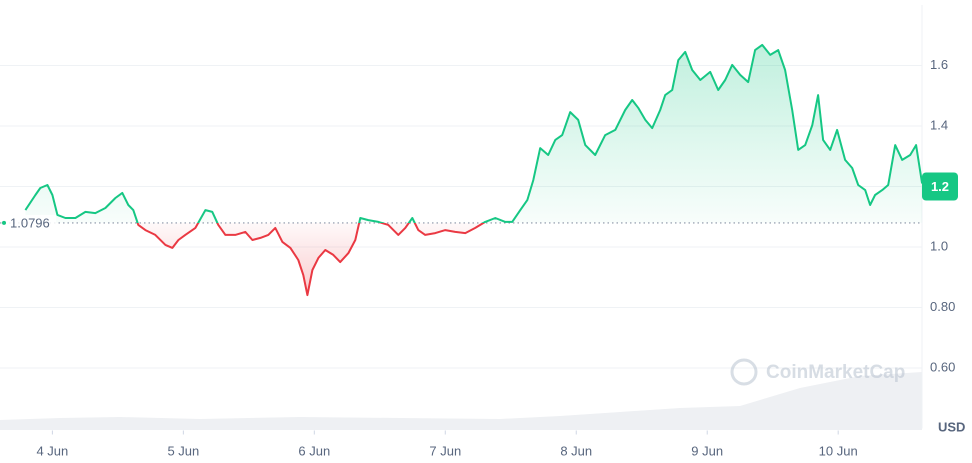 Image resolution: width=972 pixels, height=463 pixels. Describe the element at coordinates (4, 222) in the screenshot. I see `start-dot` at that location.